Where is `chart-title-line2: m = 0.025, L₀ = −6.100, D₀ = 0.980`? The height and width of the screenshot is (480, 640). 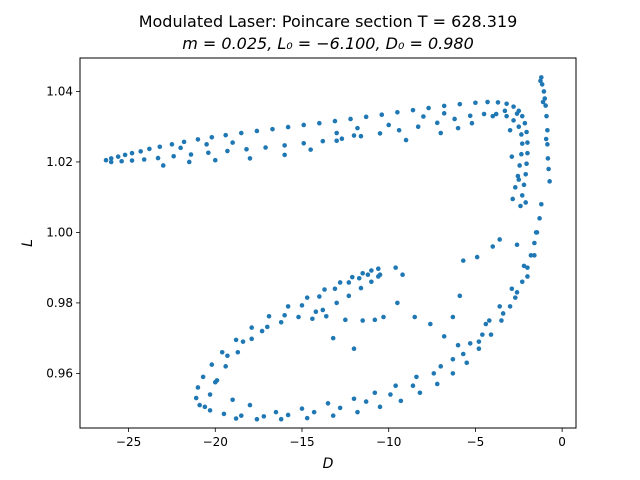
chart-title-line2: m = 0.025, L₀ = −6.100, D₀ = 0.980 is located at coordinates (328, 43).